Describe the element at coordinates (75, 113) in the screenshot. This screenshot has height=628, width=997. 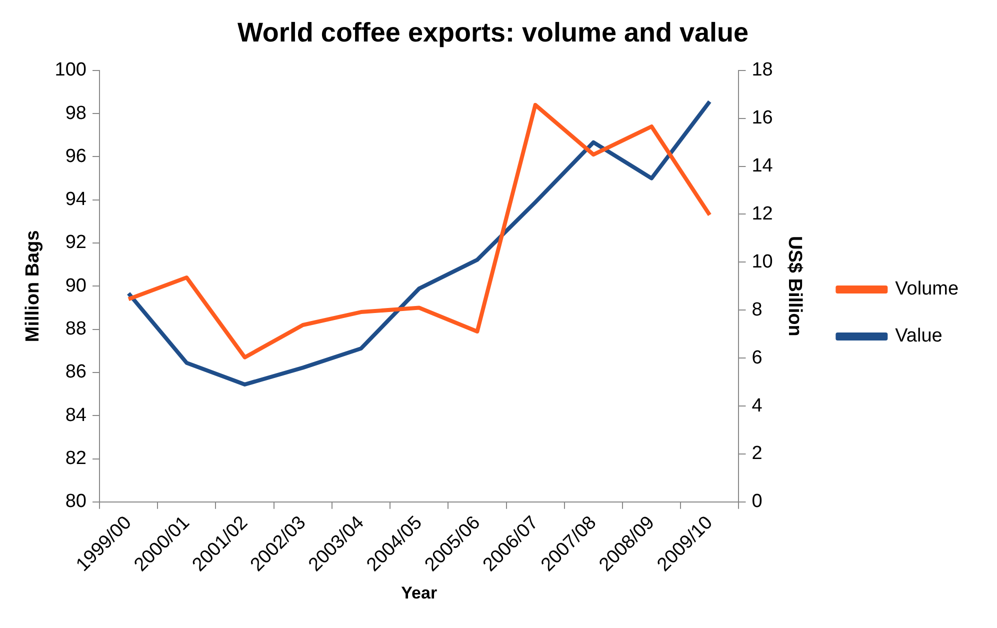
I see `y-tick-label: 98` at that location.